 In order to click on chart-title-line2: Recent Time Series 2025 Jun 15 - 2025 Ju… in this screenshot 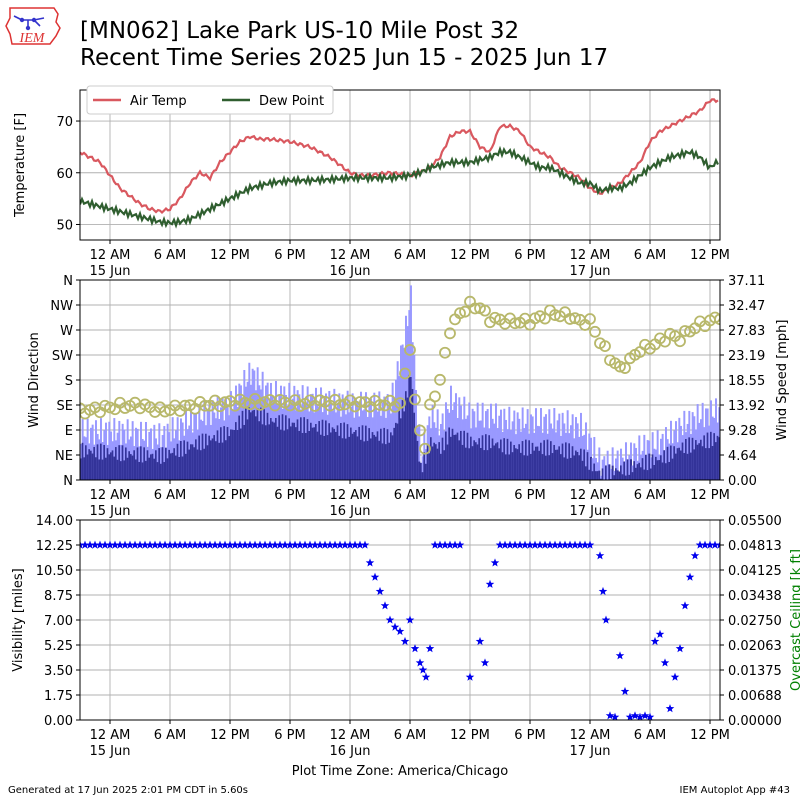, I will do `click(344, 58)`.